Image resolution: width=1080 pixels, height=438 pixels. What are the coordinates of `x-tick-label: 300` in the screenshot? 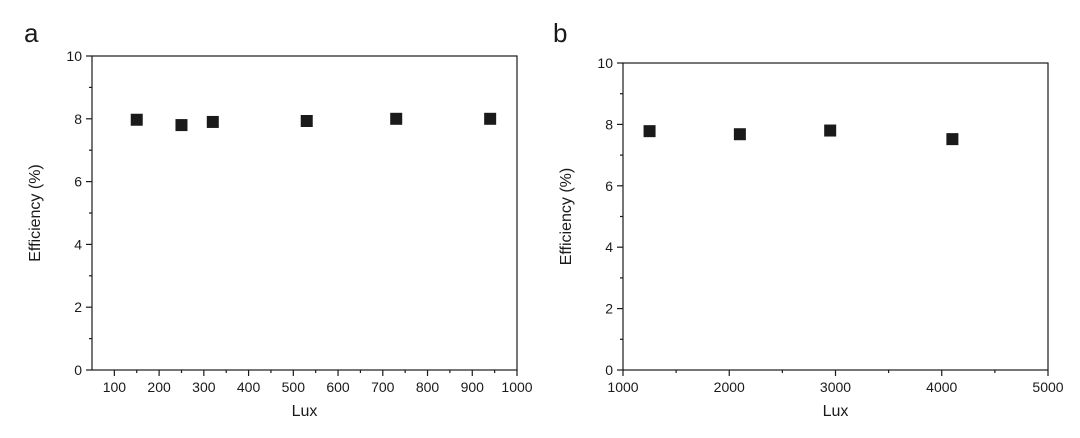 It's located at (204, 387).